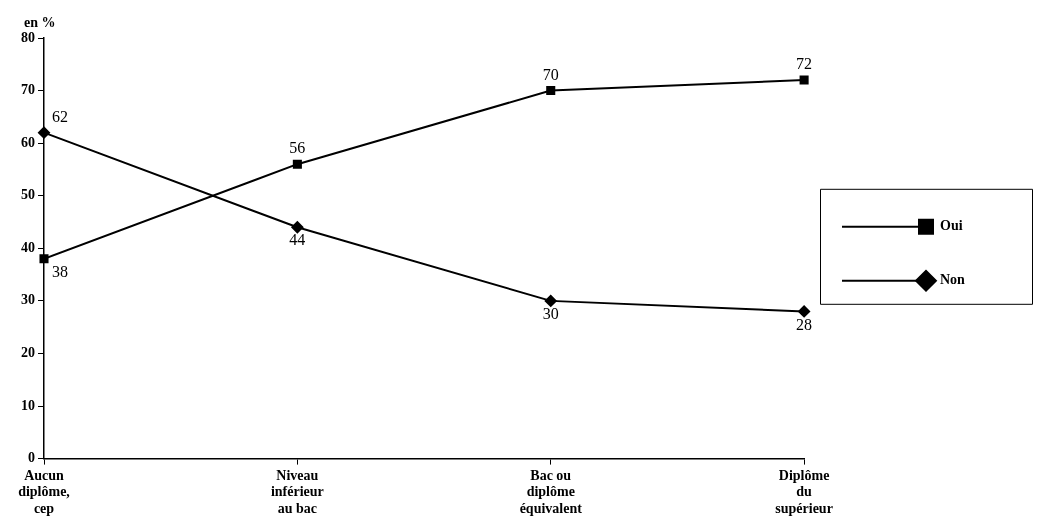 The height and width of the screenshot is (529, 1048). What do you see at coordinates (28, 405) in the screenshot?
I see `y-tick-label: 10` at bounding box center [28, 405].